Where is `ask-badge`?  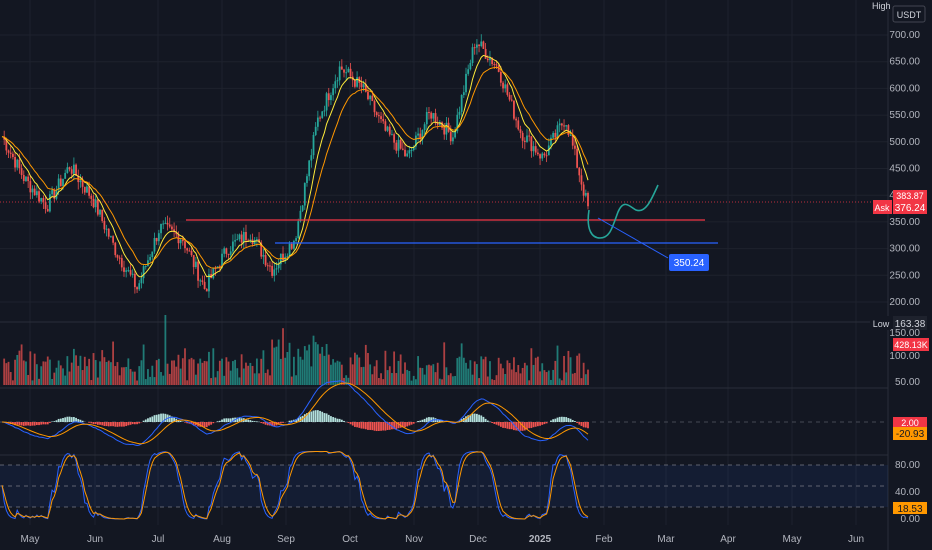
ask-badge is located at coordinates (882, 207).